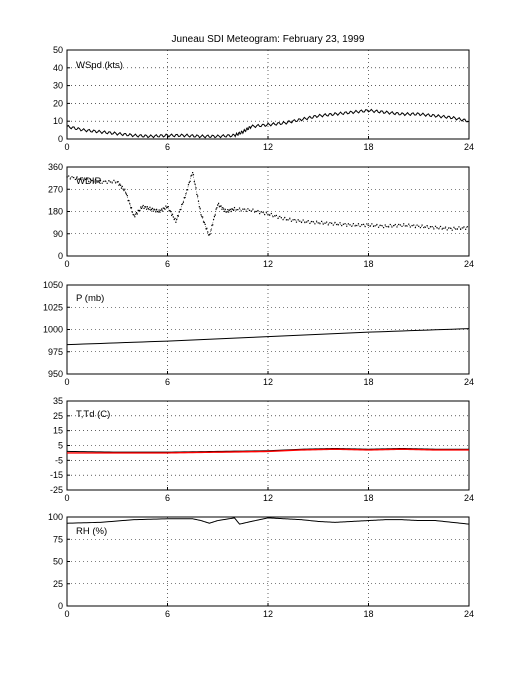  What do you see at coordinates (469, 382) in the screenshot?
I see `pressure-xtick-label: 24` at bounding box center [469, 382].